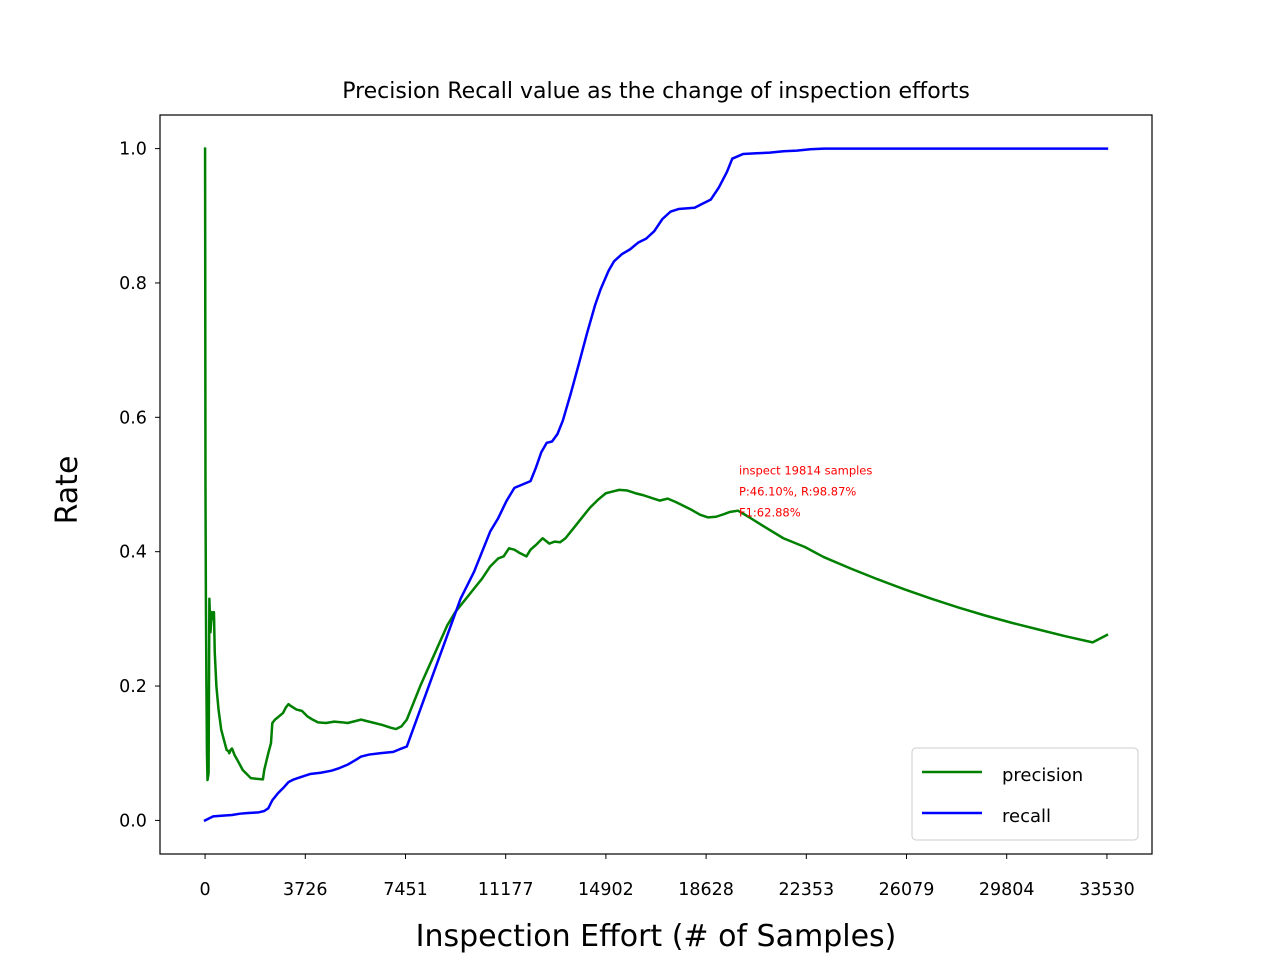 The image size is (1280, 960). Describe the element at coordinates (806, 890) in the screenshot. I see `x-tick-label: 22353` at that location.